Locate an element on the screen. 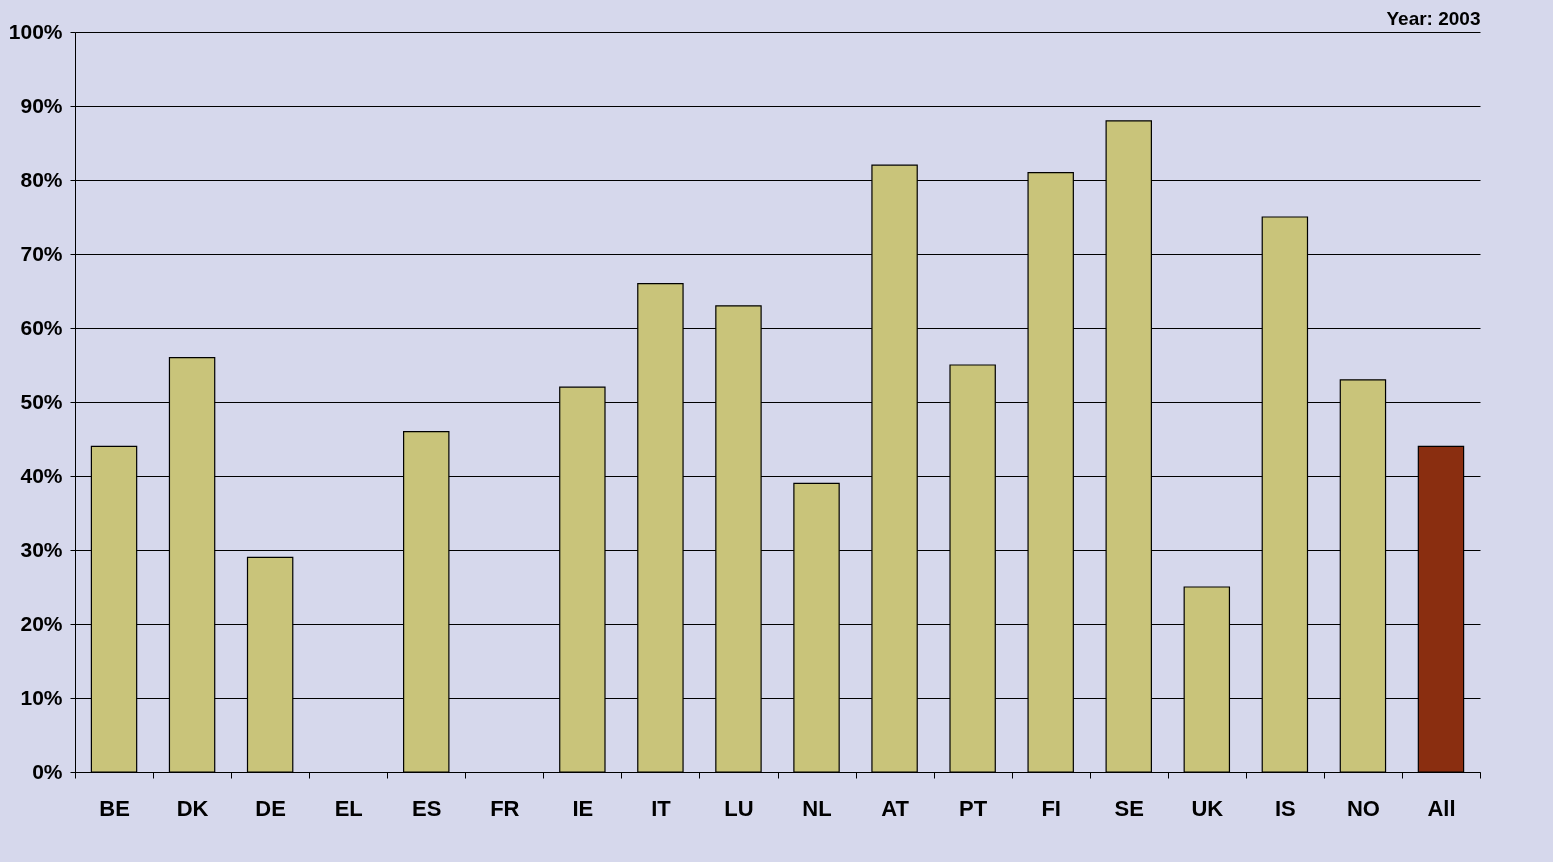 The width and height of the screenshot is (1553, 862). x-tick-label: NO is located at coordinates (1363, 808).